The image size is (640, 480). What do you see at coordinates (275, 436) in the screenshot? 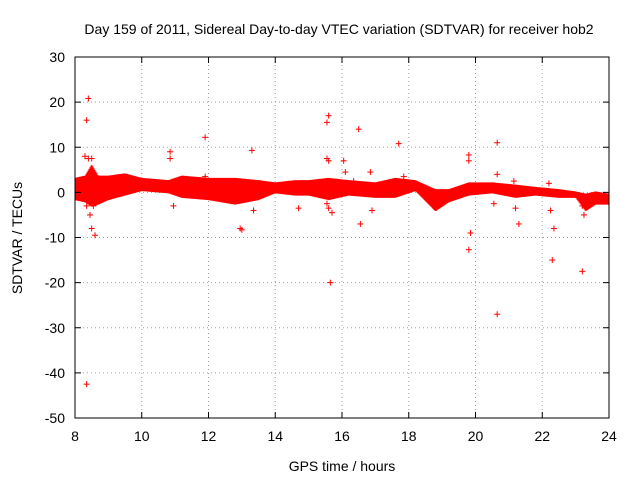
I see `x-tick-label: 14` at bounding box center [275, 436].